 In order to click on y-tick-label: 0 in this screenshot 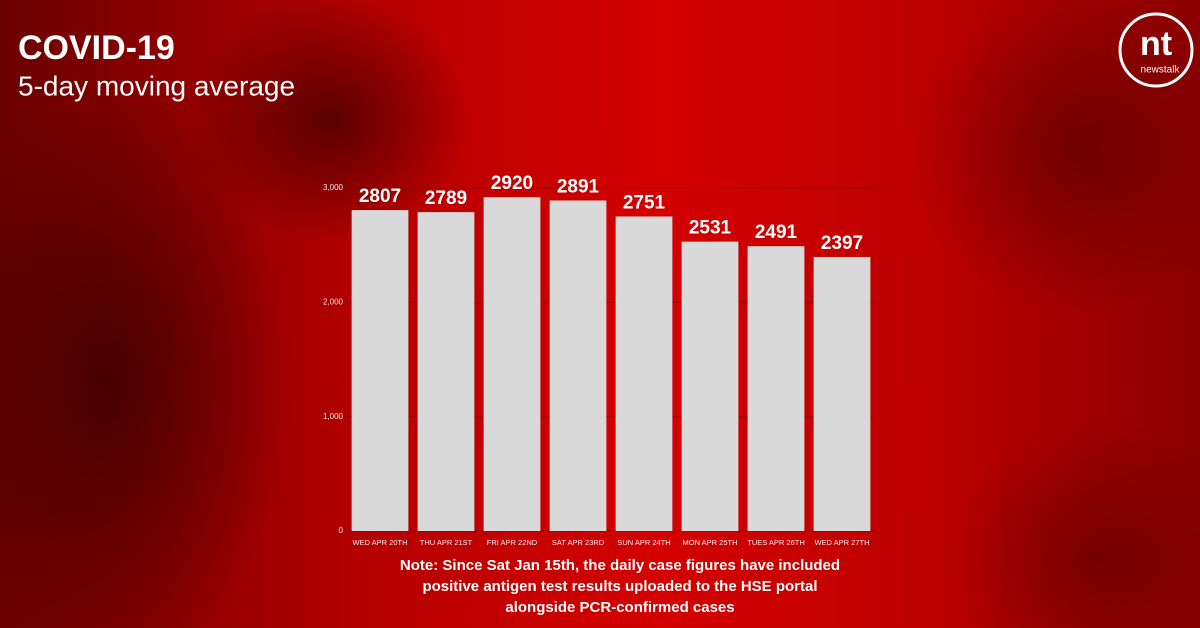, I will do `click(341, 530)`.